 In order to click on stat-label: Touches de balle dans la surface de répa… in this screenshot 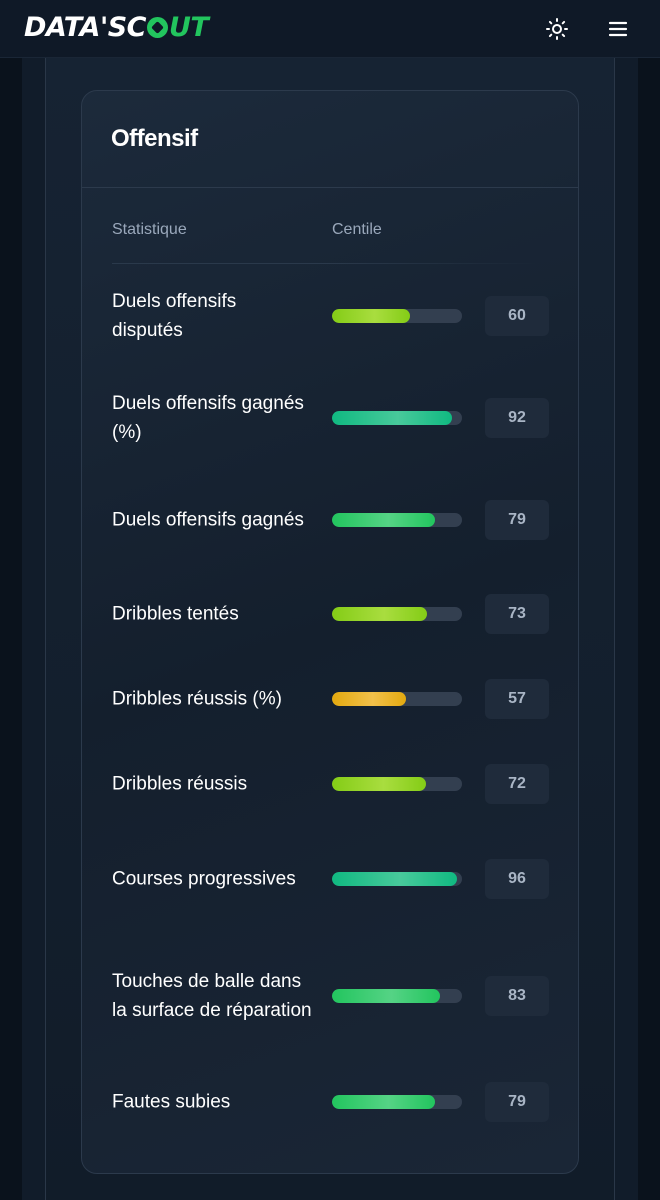, I will do `click(212, 996)`.